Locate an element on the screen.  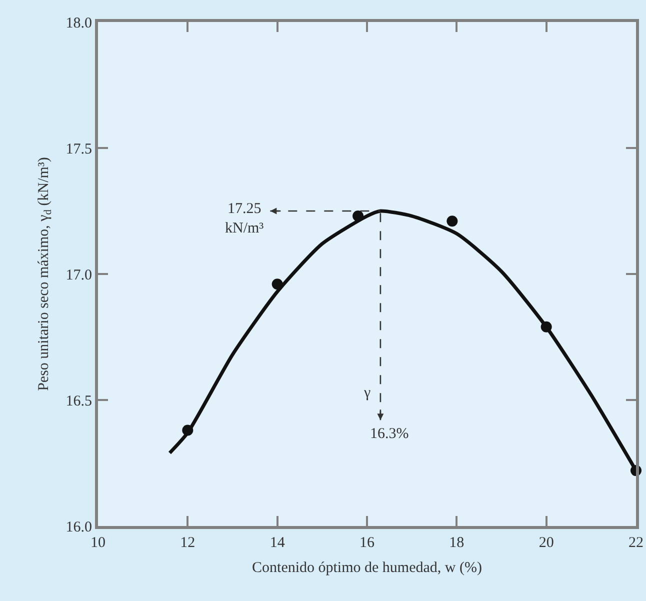
x-tick-label: 10 is located at coordinates (98, 543).